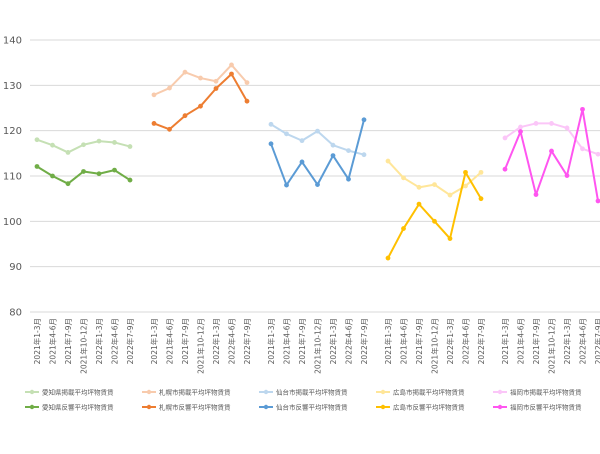 The height and width of the screenshot is (454, 600). Describe the element at coordinates (69, 406) in the screenshot. I see `legend-entry: 愛知県反響平均坪物賃賃` at that location.